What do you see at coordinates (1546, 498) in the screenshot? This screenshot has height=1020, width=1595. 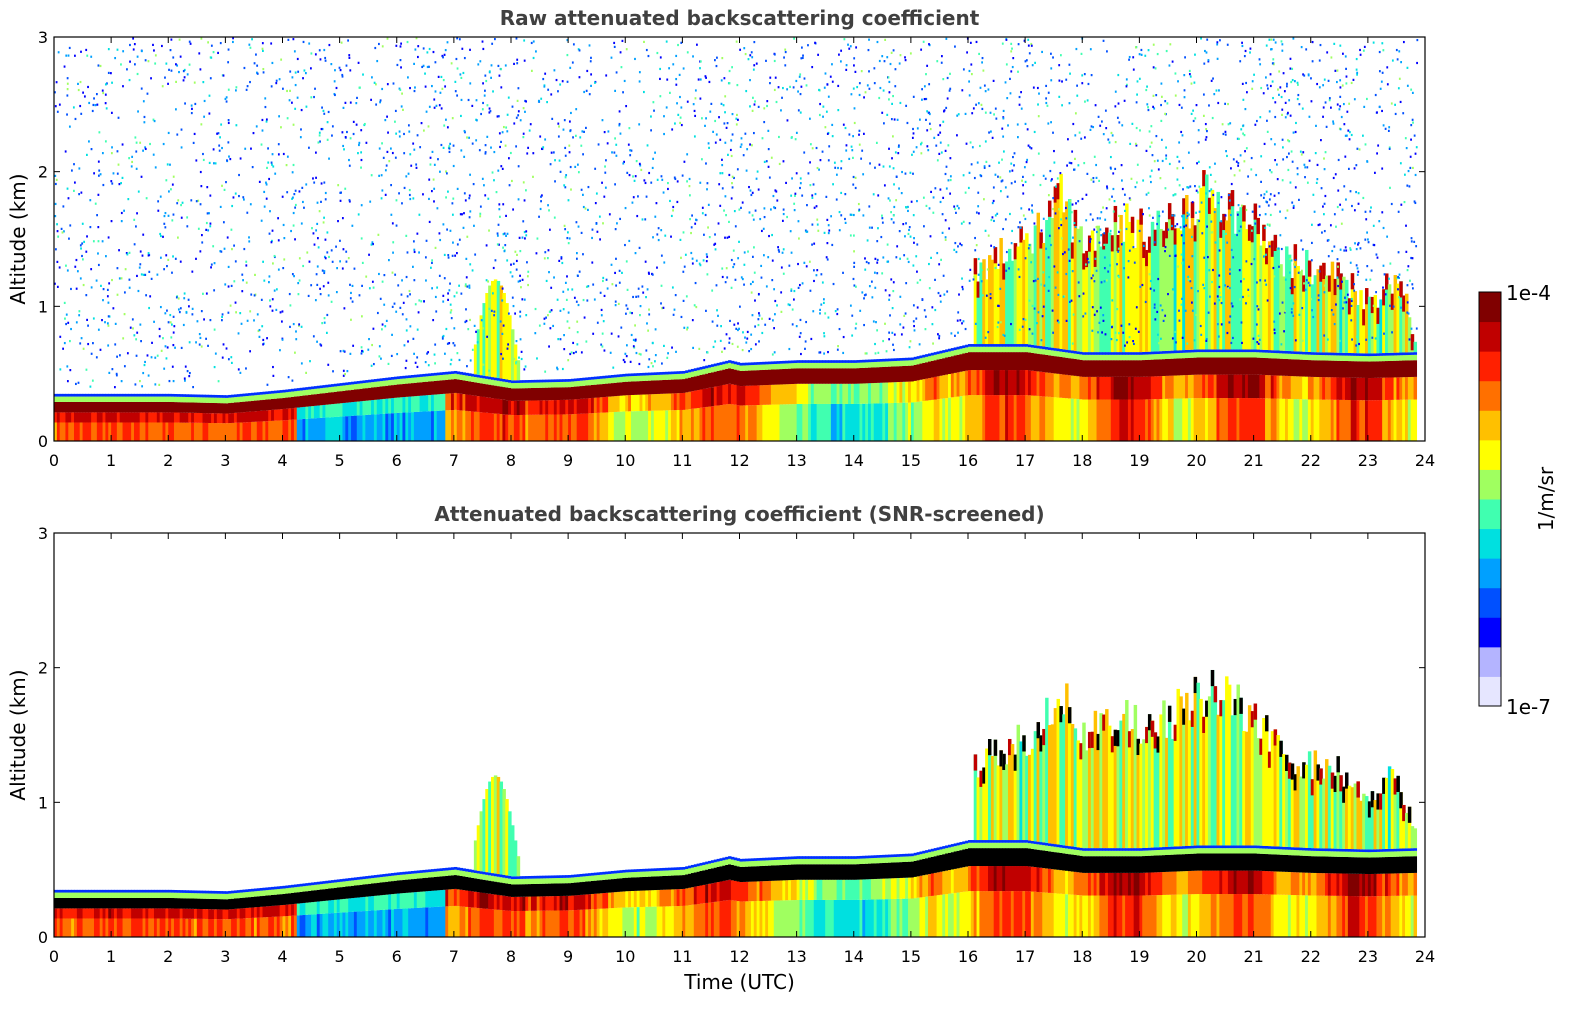 I see `colorbar-label: 1/m/sr` at bounding box center [1546, 498].